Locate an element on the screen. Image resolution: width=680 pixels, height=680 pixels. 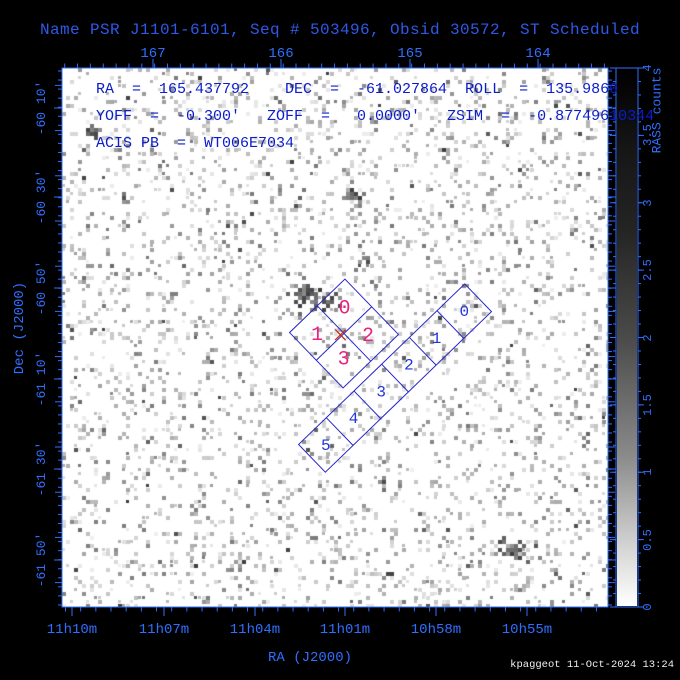
colorbar-tick-label: 0 is located at coordinates (648, 607).